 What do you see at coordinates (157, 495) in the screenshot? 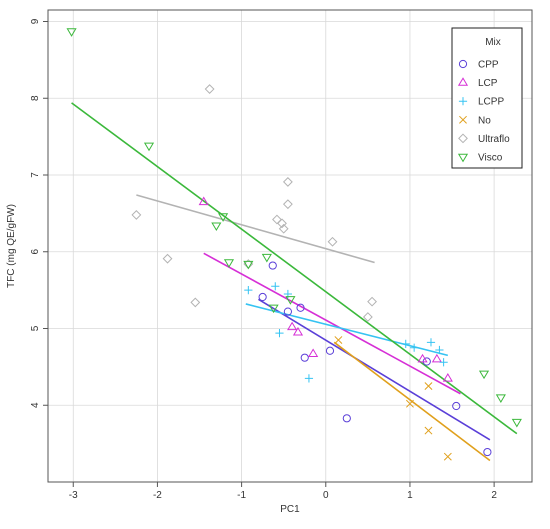
I see `x-tick-label: -2` at bounding box center [157, 495].